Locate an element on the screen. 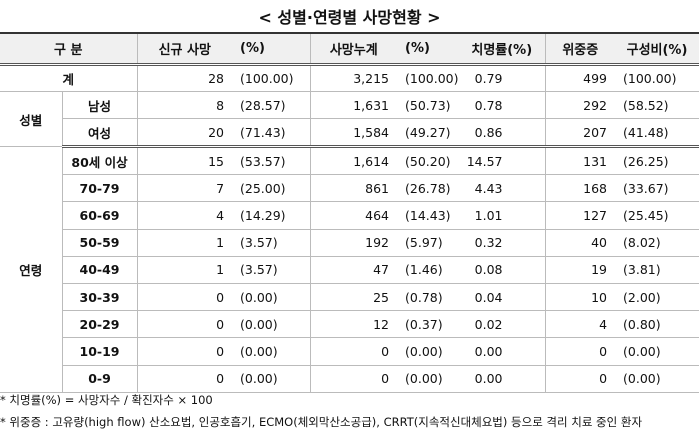 The height and width of the screenshot is (437, 699). row-label: 70-79 is located at coordinates (100, 188).